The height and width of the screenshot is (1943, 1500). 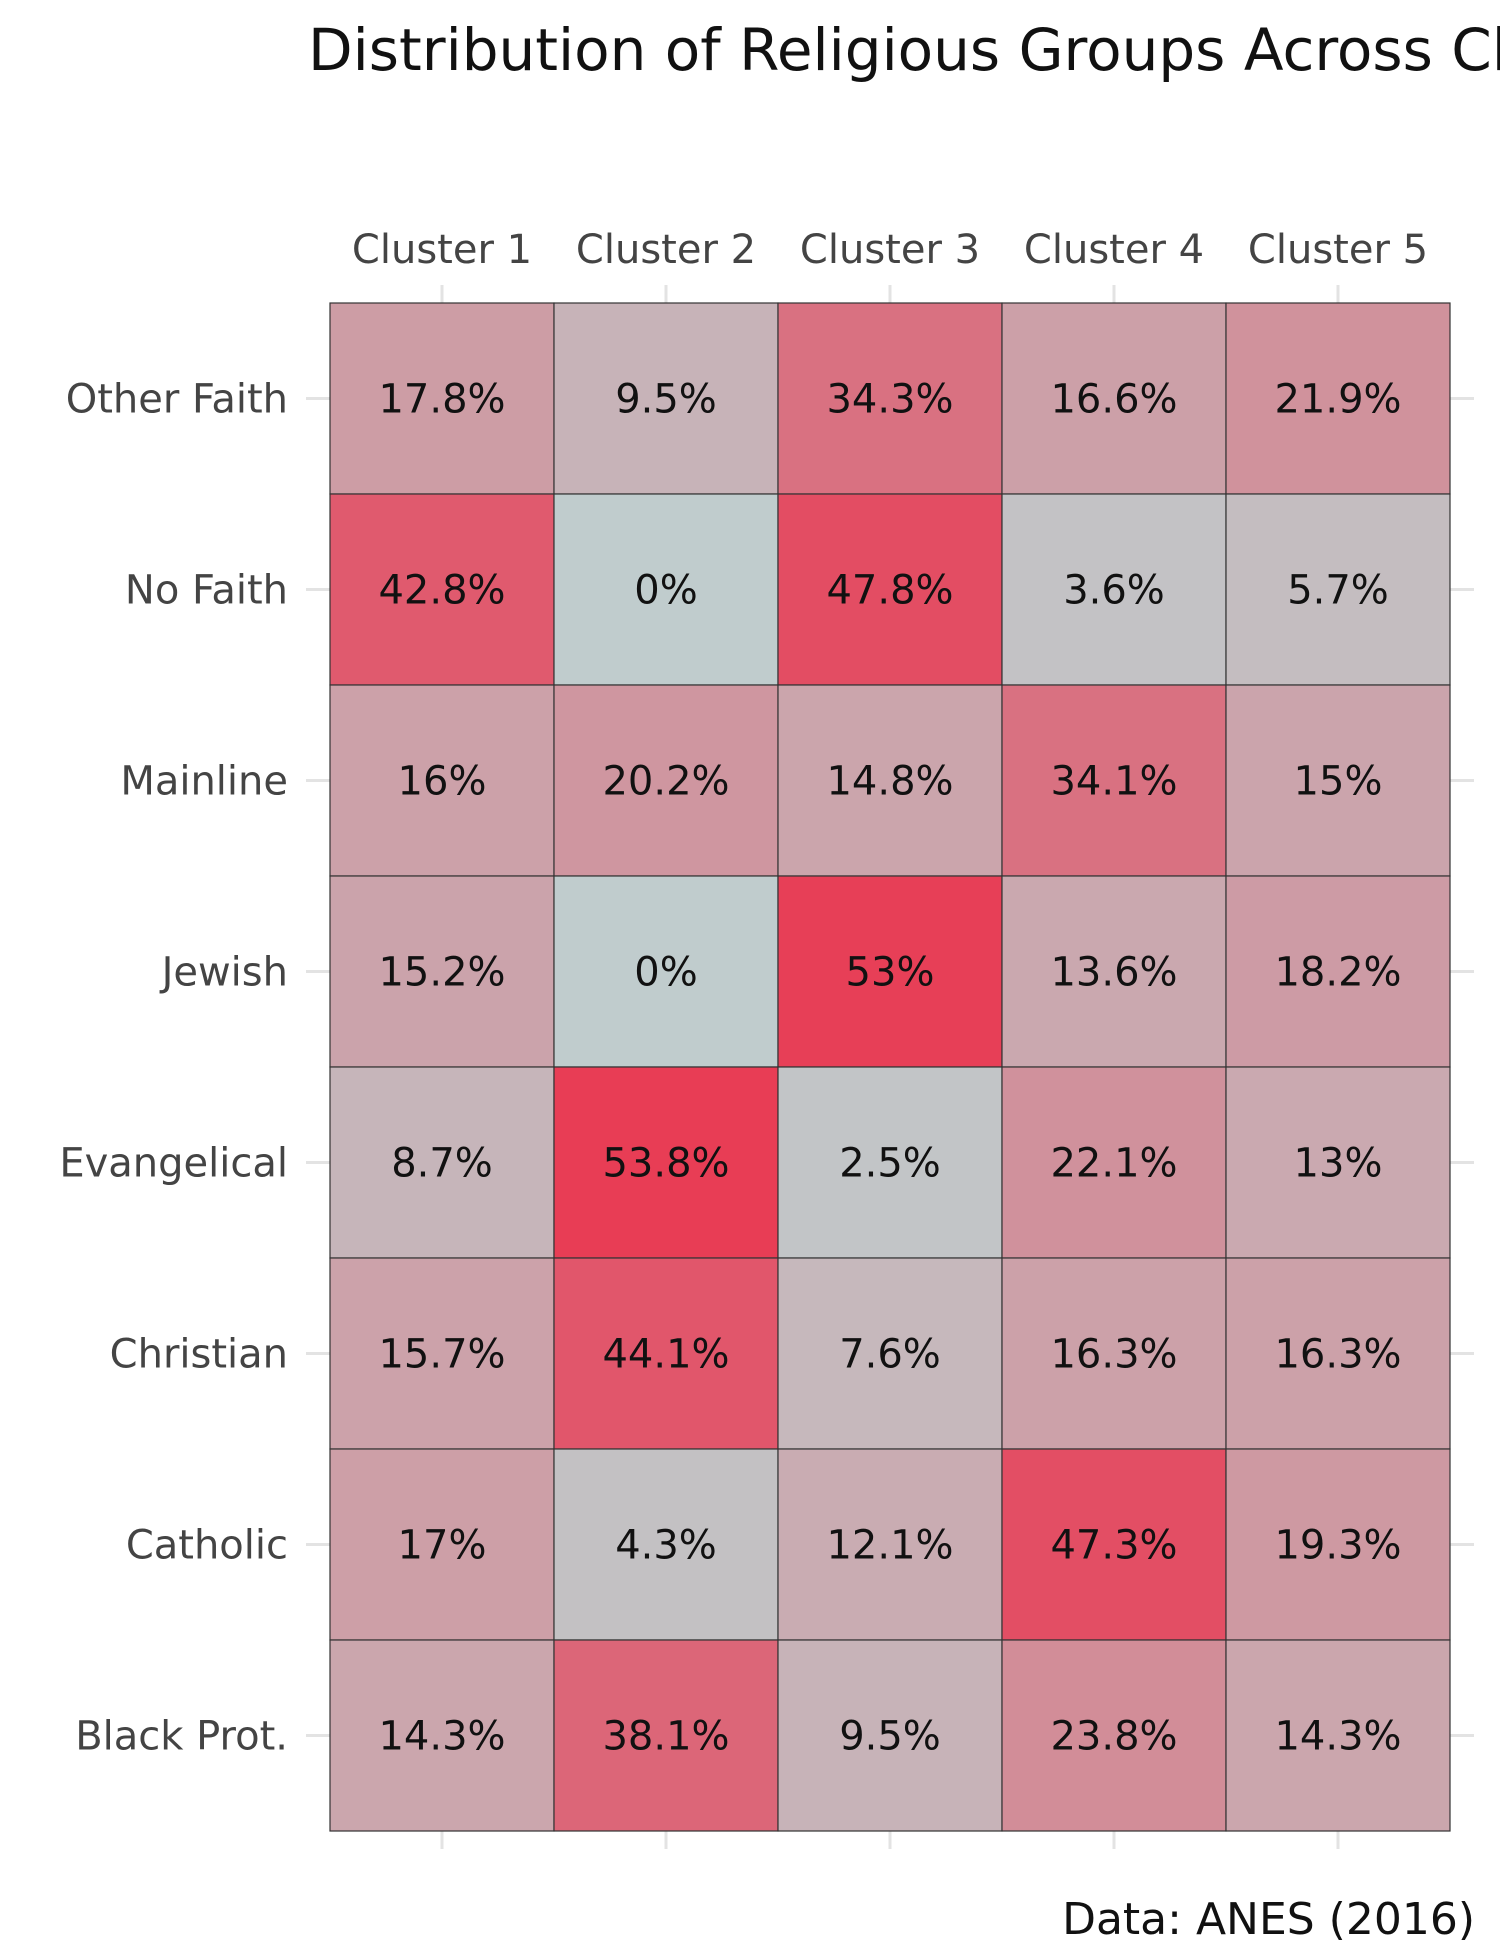 I want to click on cell-value-label: 14.8%, so click(x=889, y=782).